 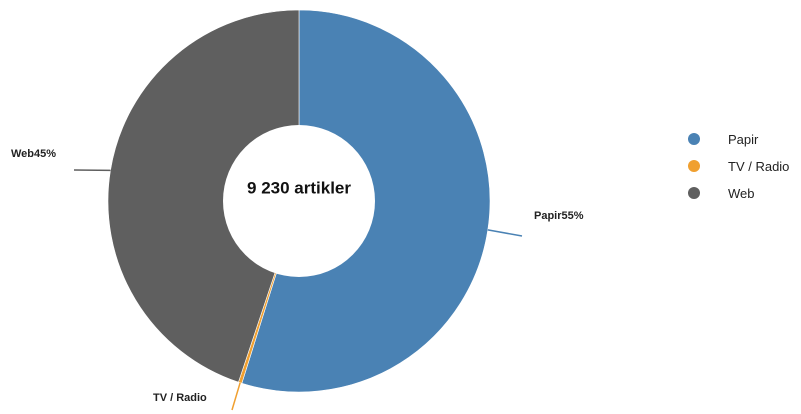 I want to click on chart-legend: Papir TV / Radio Web, so click(x=738, y=166).